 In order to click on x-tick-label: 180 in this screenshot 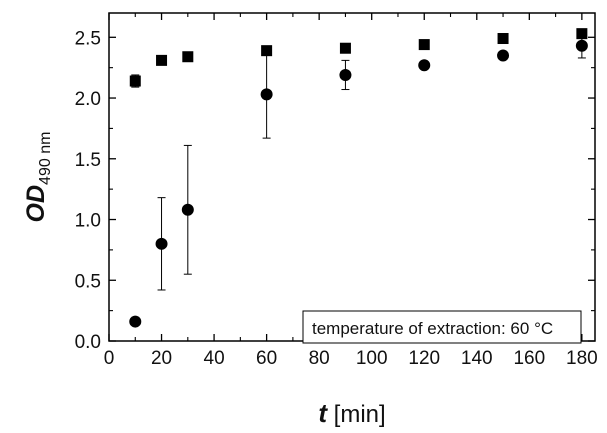, I will do `click(582, 358)`.